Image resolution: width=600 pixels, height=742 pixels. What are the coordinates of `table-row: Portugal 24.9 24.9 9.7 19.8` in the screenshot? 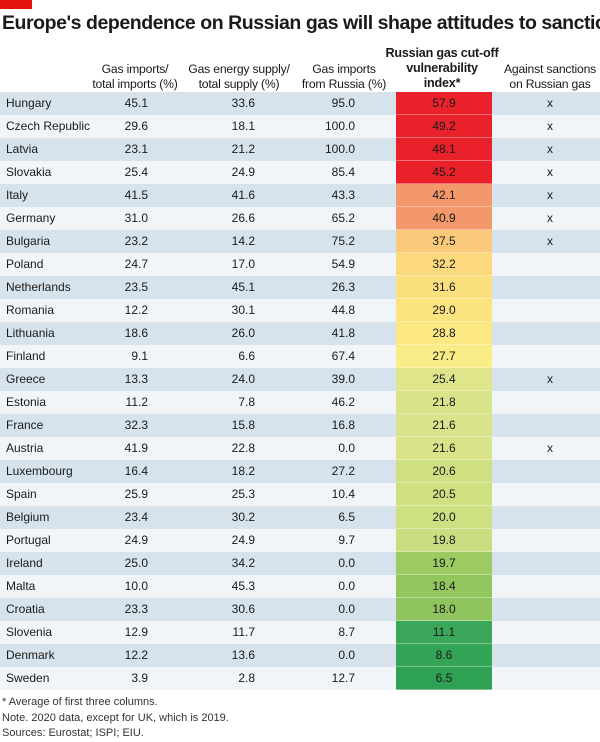 It's located at (300, 540).